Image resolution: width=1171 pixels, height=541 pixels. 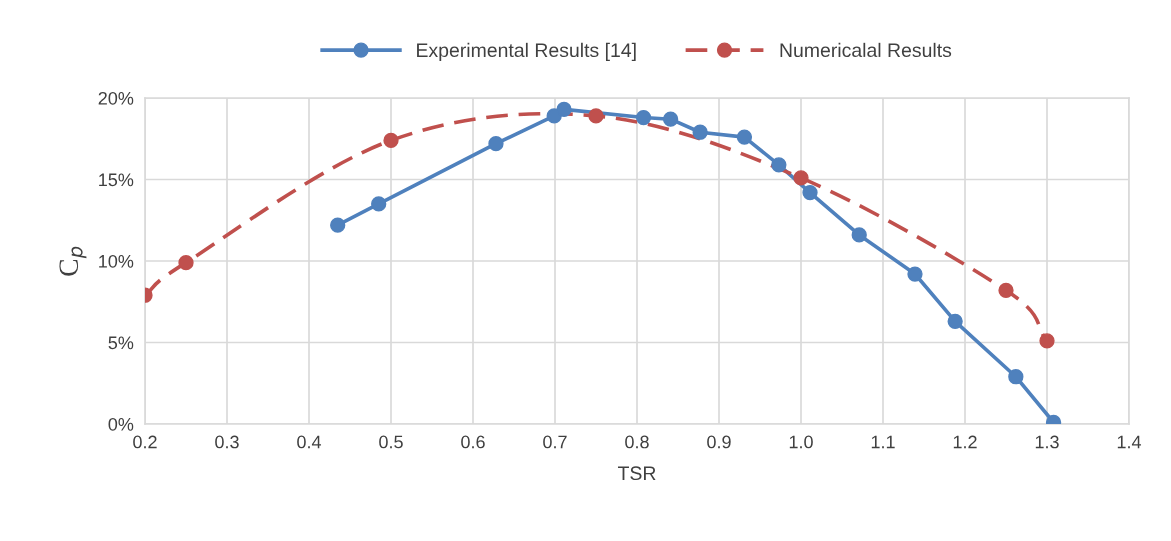 I want to click on x-tick-label: 0.3, so click(x=227, y=442).